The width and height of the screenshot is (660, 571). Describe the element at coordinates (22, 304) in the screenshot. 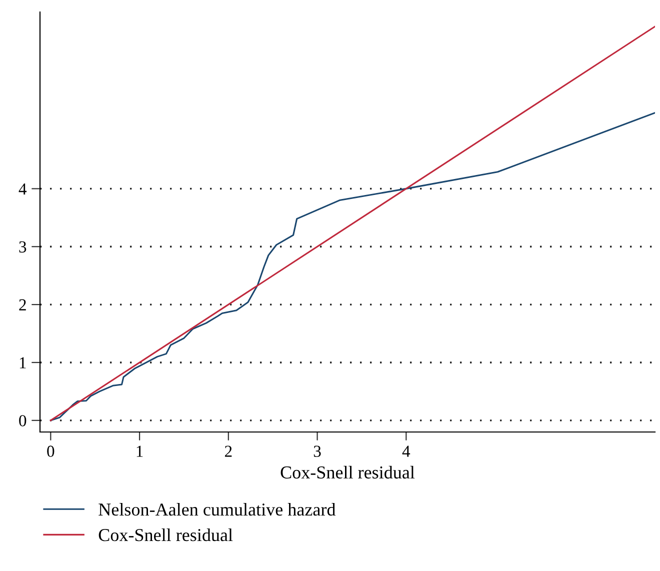

I see `y-tick-label: 2` at that location.